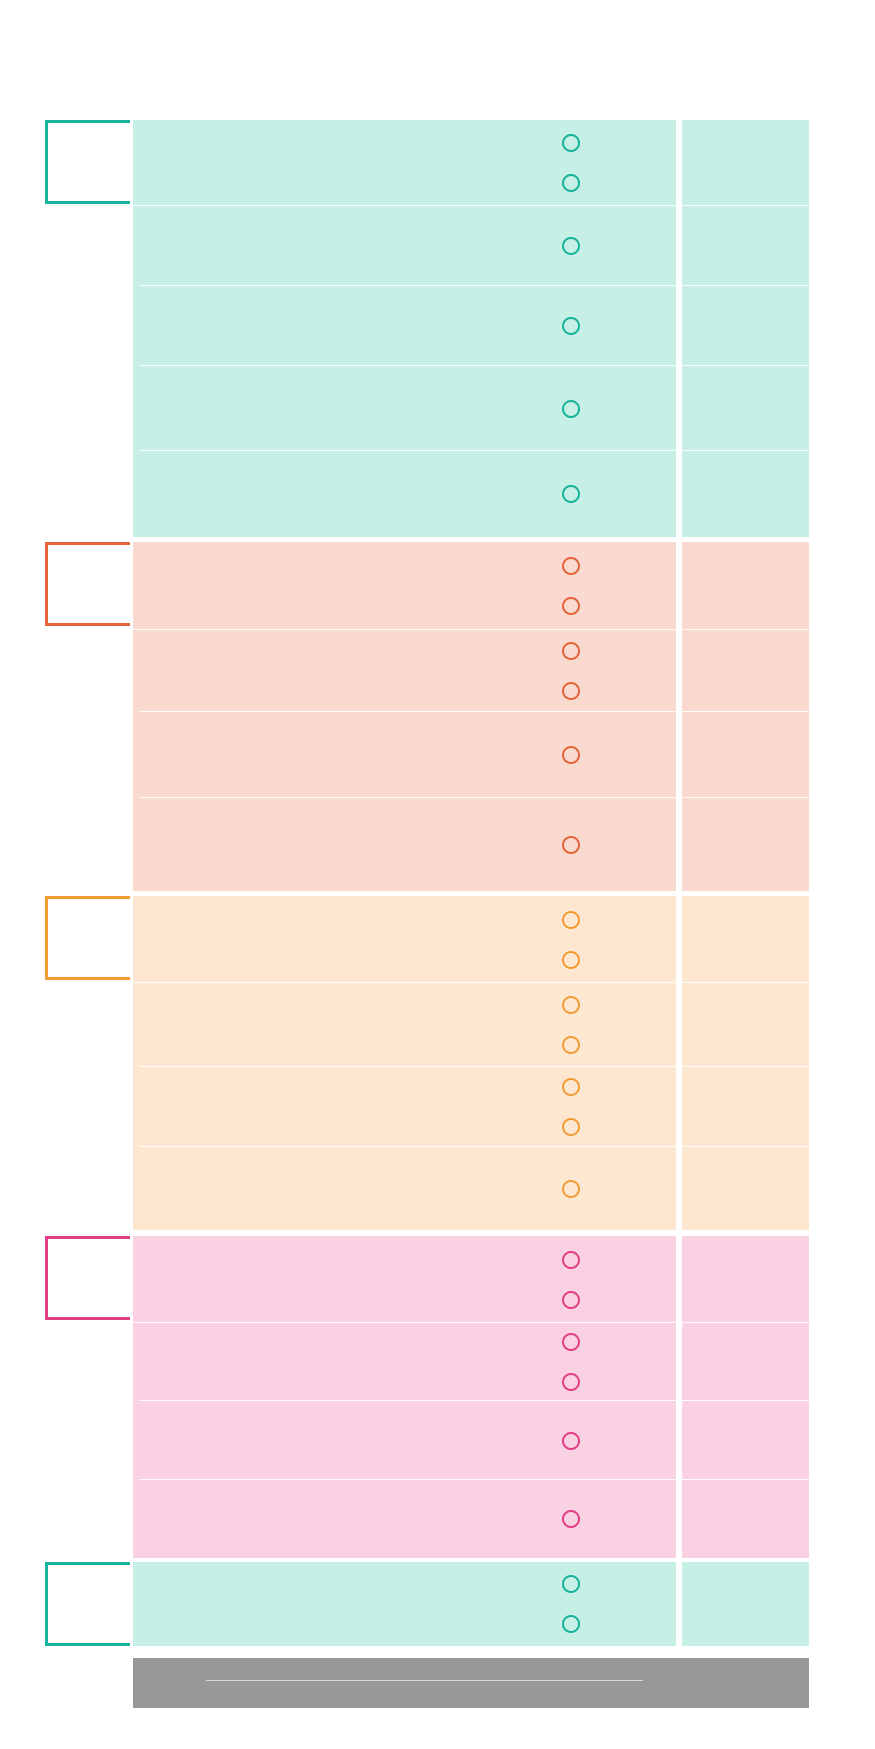 The width and height of the screenshot is (875, 1749). I want to click on footer-divider, so click(424, 1680).